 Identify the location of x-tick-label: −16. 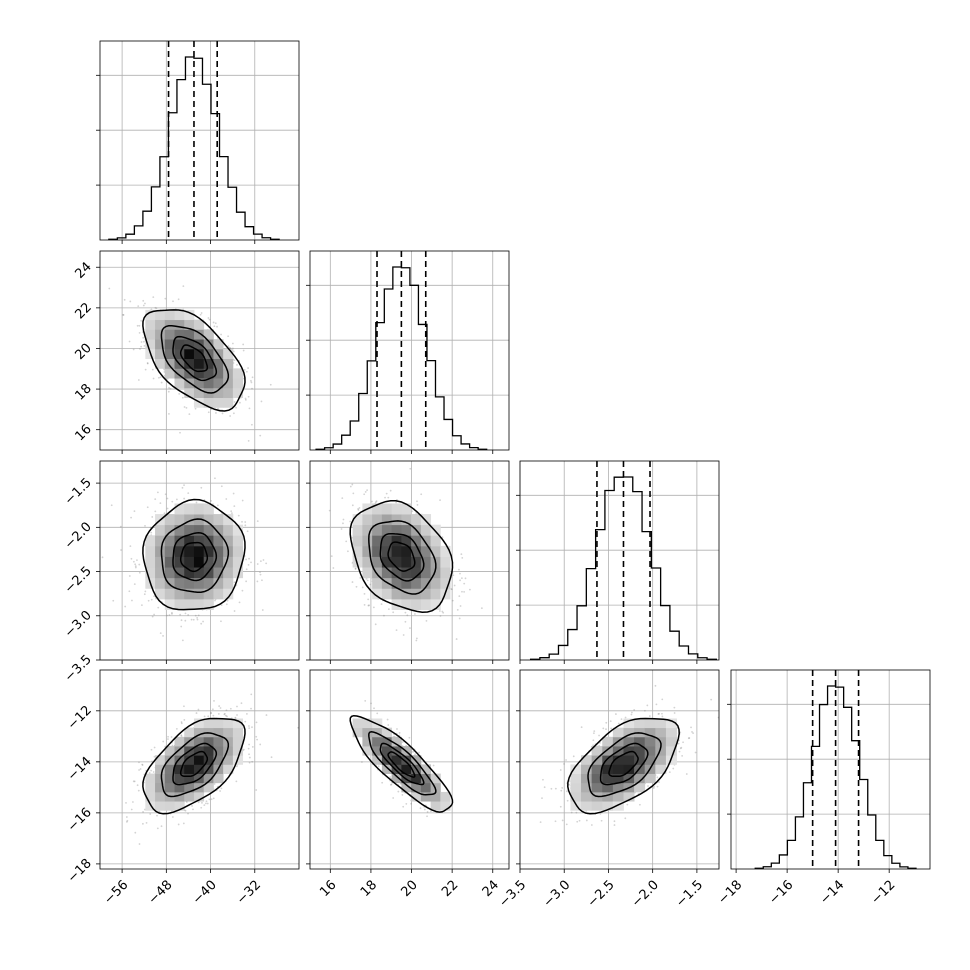
(781, 893).